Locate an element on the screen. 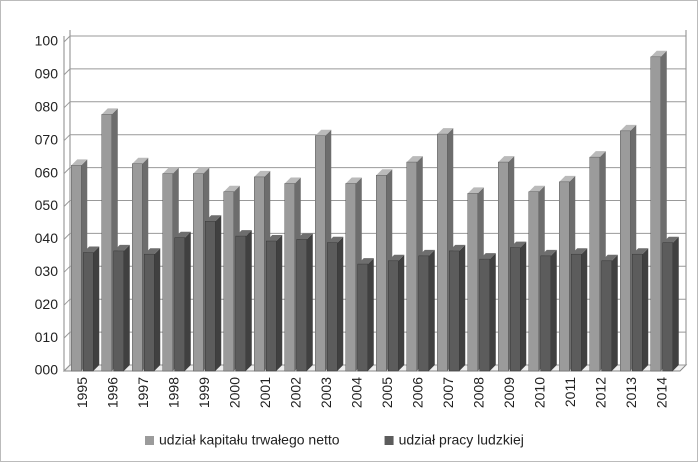  y-tick-label: 020 is located at coordinates (47, 304).